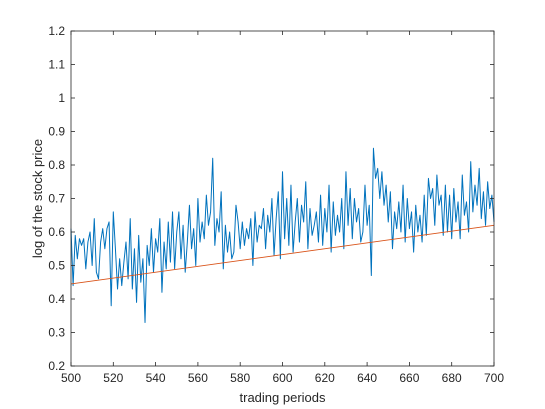  I want to click on y-tick-label: 0.7, so click(56, 199).